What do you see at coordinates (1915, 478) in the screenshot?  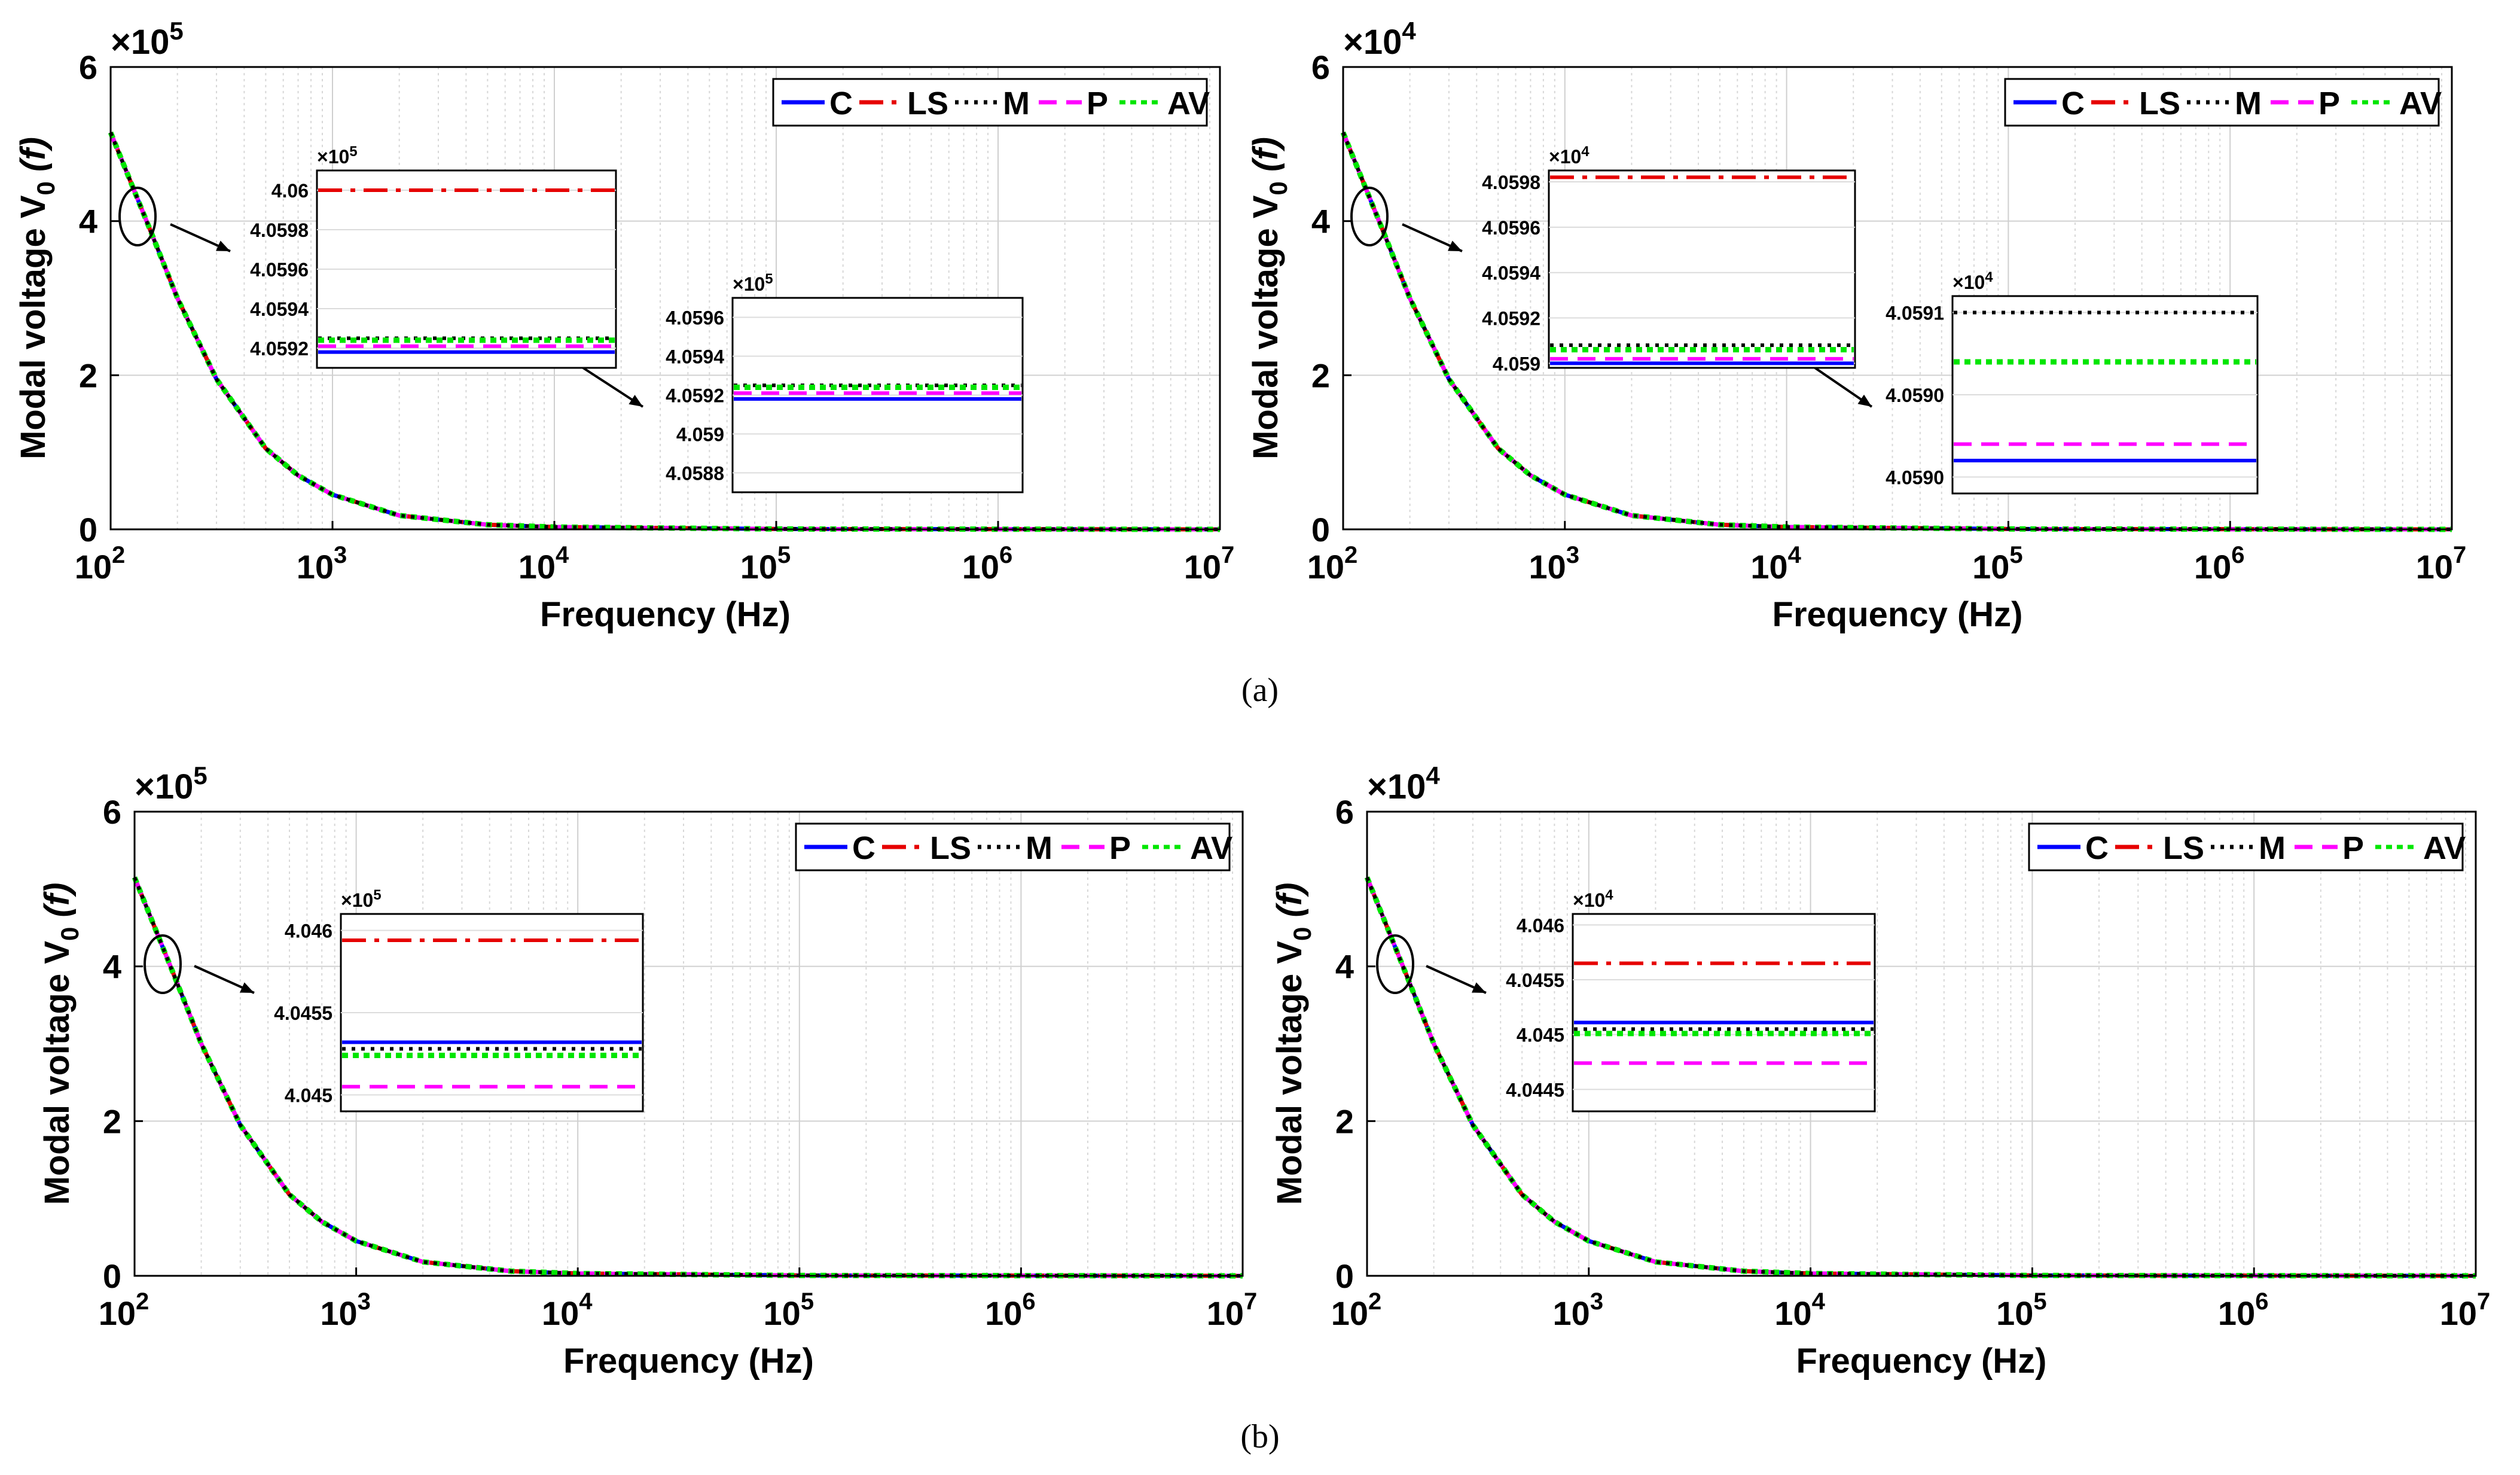 I see `inset-tick-label: 4.0590` at bounding box center [1915, 478].